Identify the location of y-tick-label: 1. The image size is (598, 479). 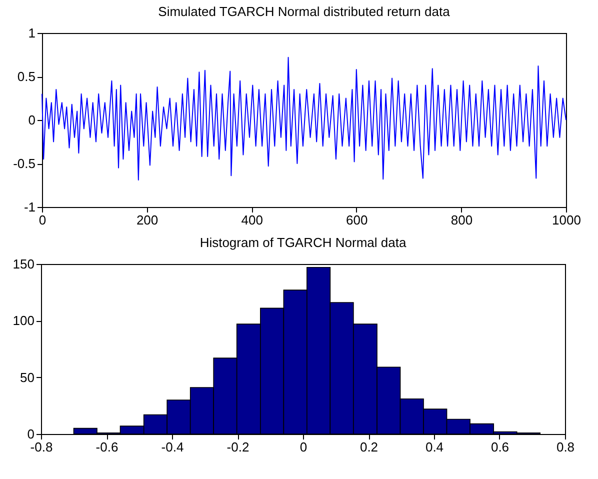
(32, 33).